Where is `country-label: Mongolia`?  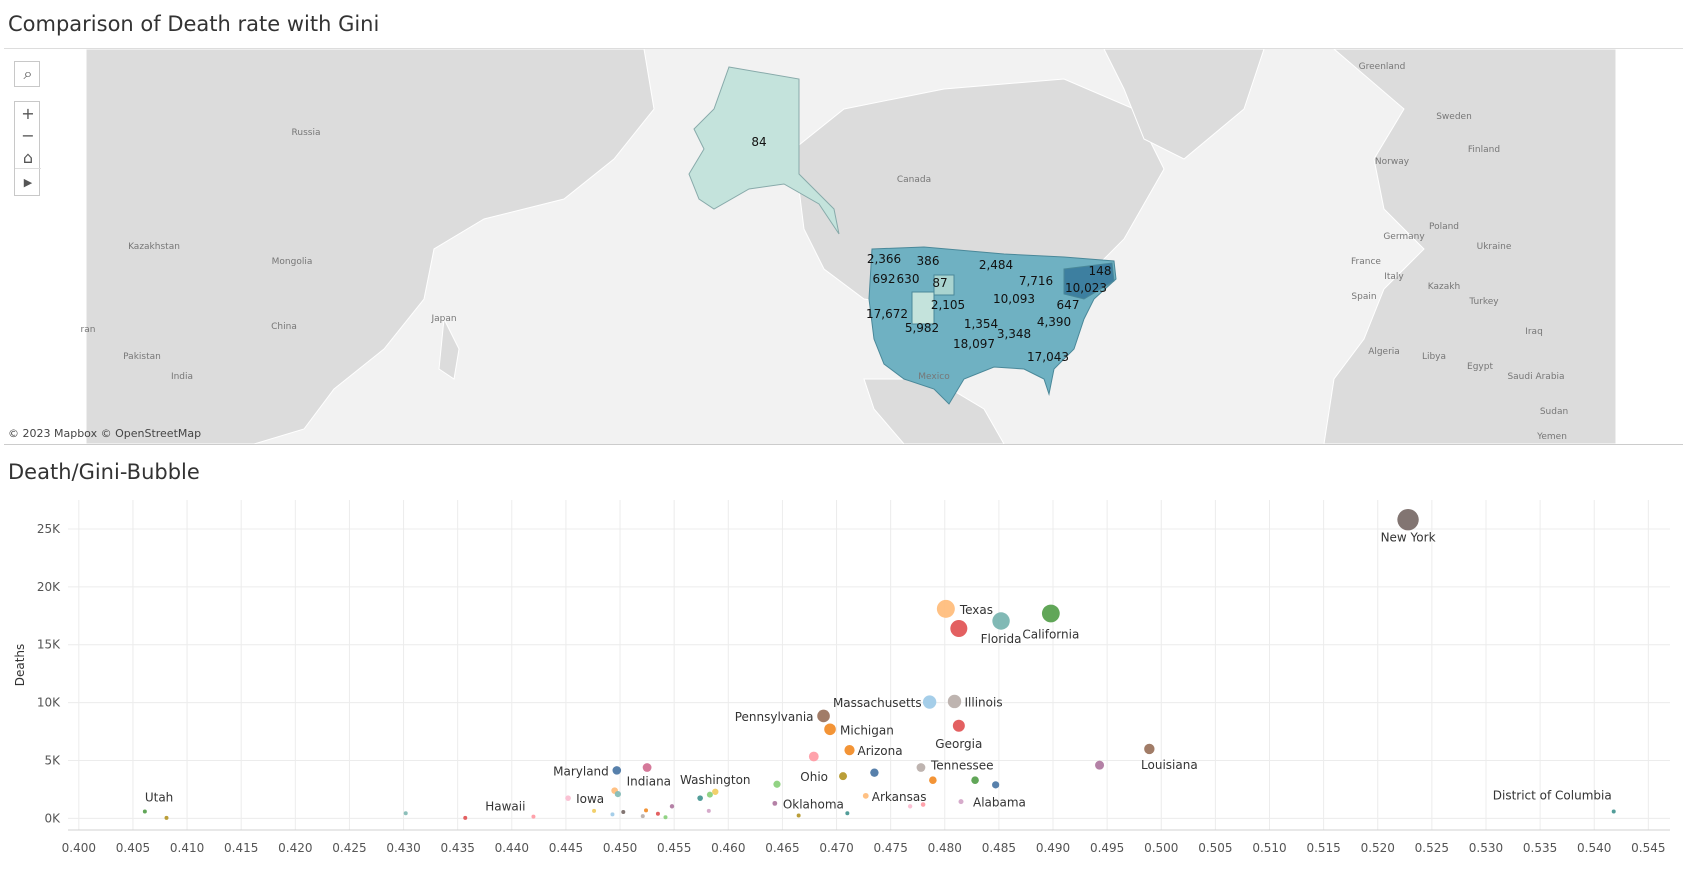
country-label: Mongolia is located at coordinates (292, 262).